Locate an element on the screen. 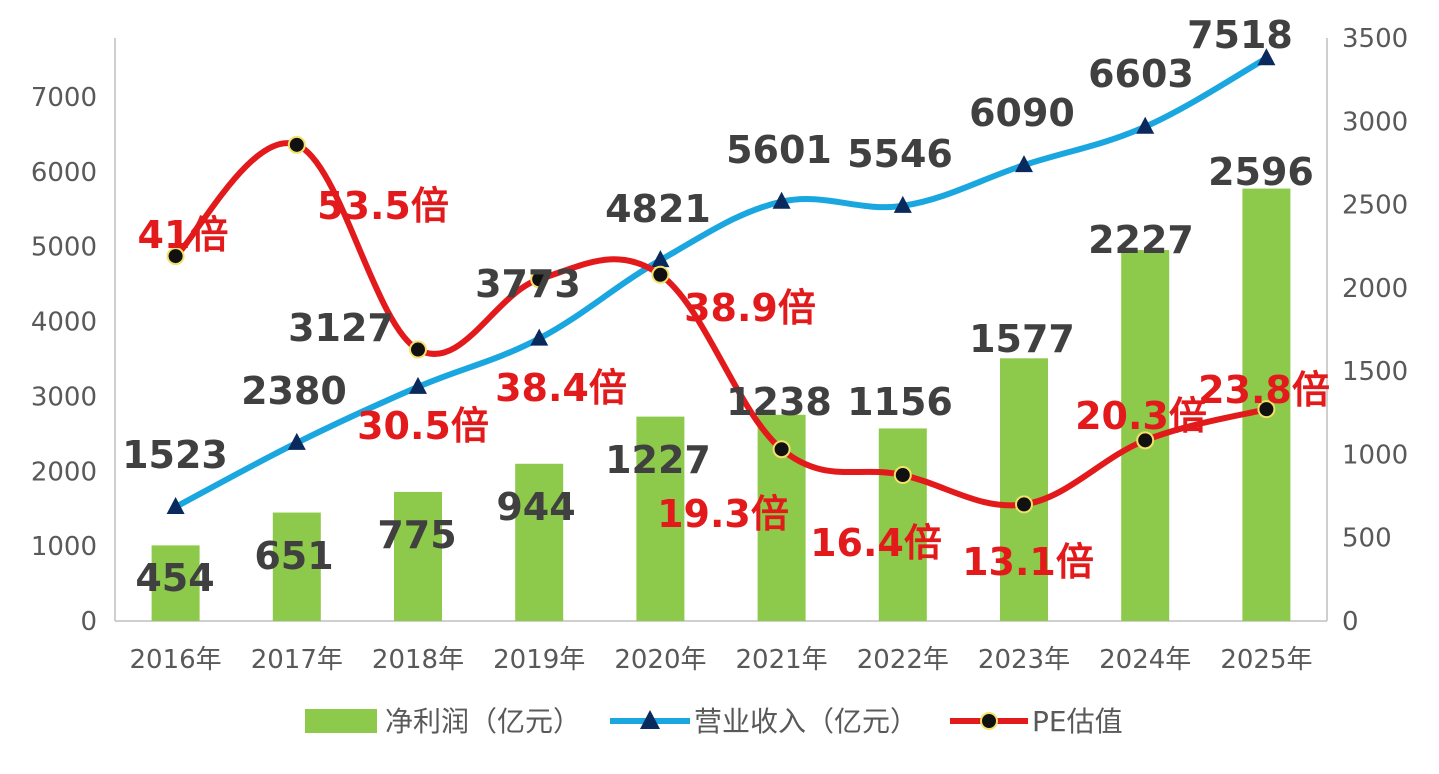 This screenshot has height=774, width=1439. revenue-value-label: 3127 is located at coordinates (341, 328).